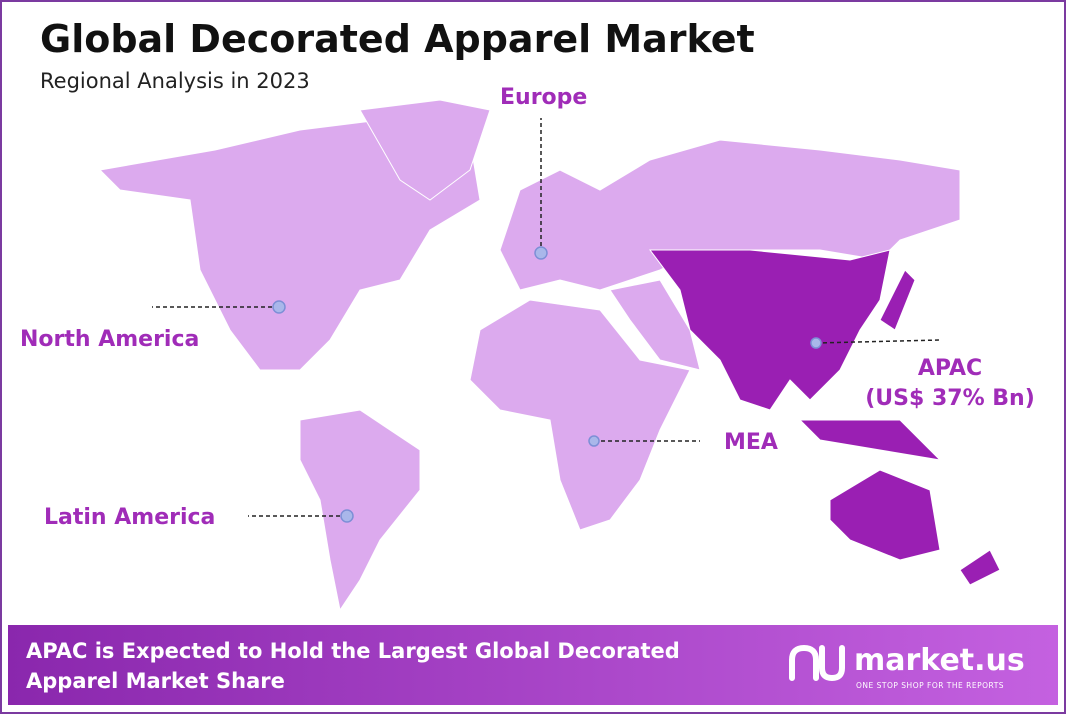 The image size is (1066, 714). What do you see at coordinates (543, 97) in the screenshot?
I see `region-label: Europe` at bounding box center [543, 97].